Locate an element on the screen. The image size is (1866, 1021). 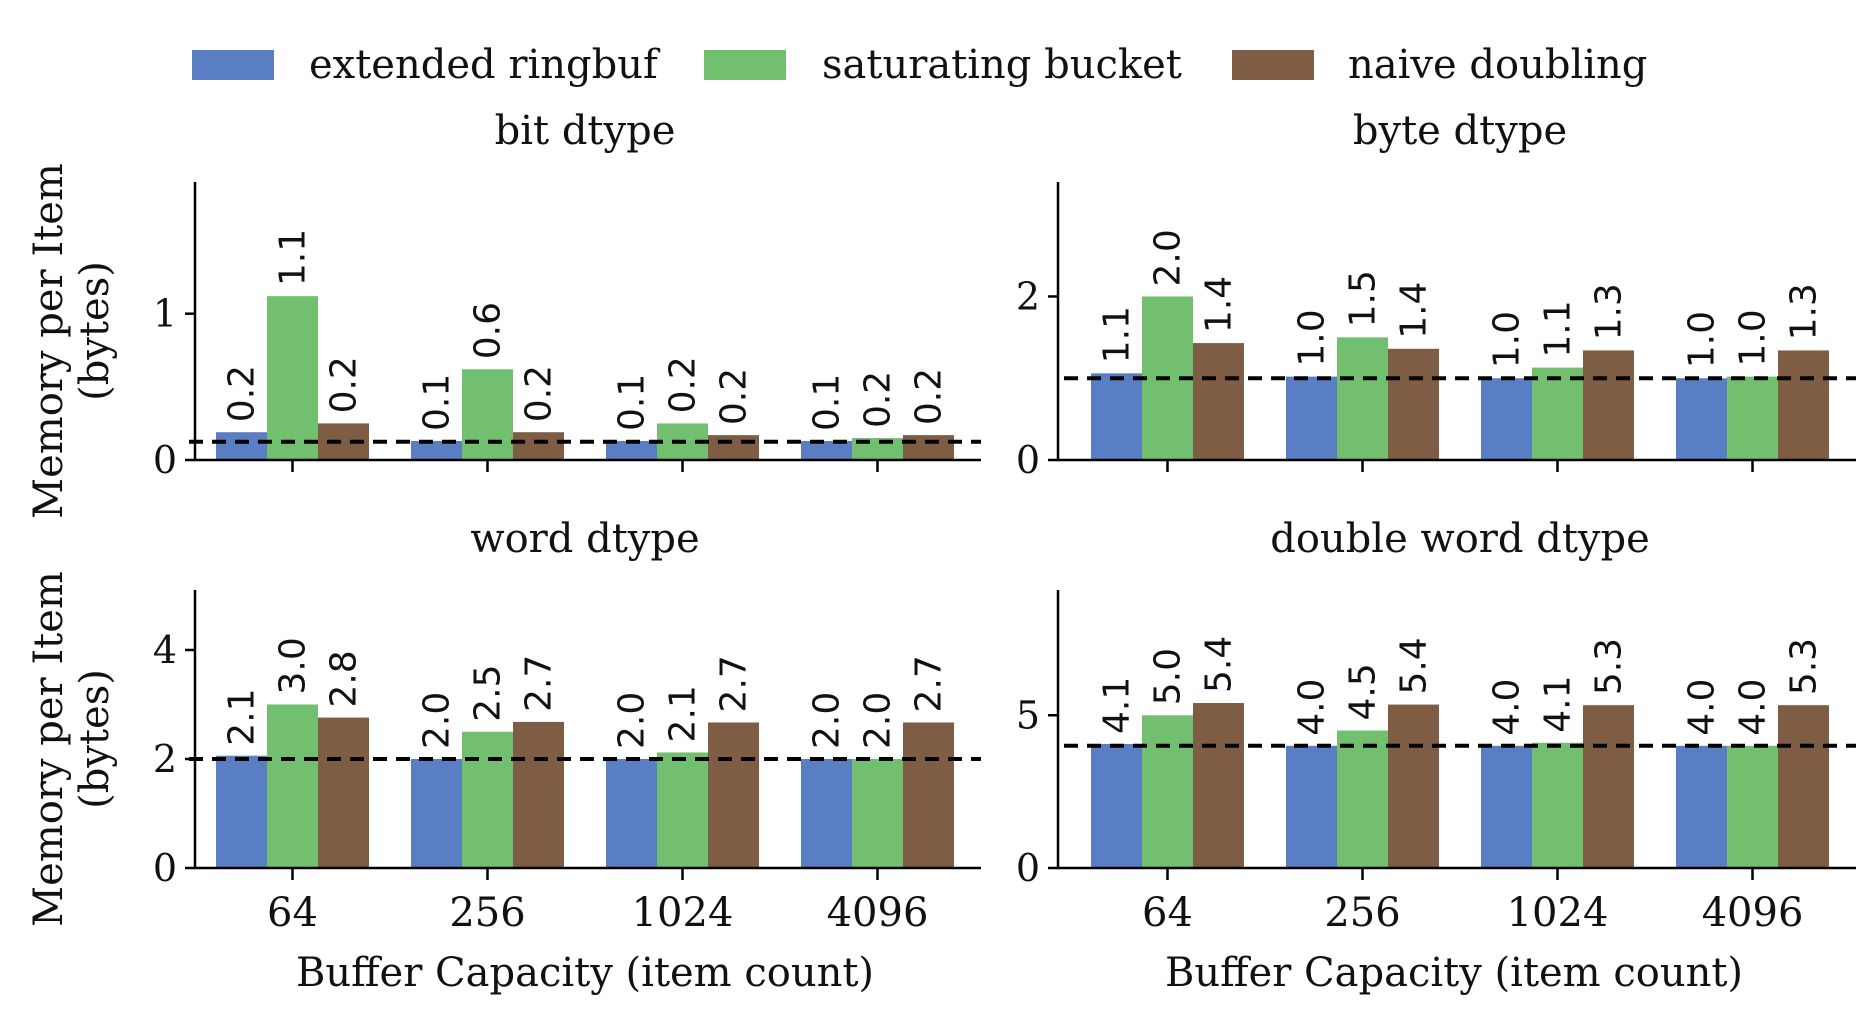
legend-swatch-extended-ringbuf is located at coordinates (233, 65).